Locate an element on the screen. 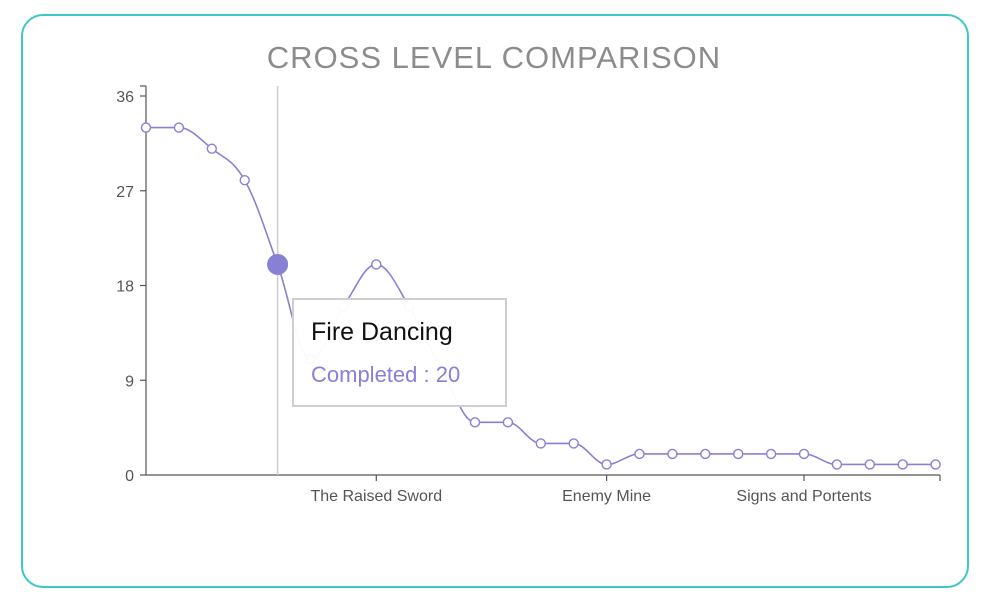  y-tick-label: 9 is located at coordinates (129, 381).